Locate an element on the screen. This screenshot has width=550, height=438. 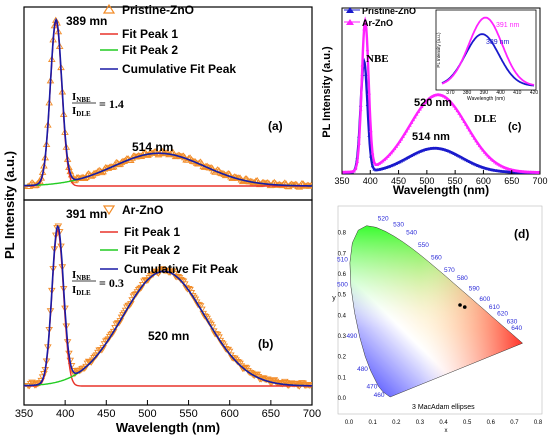
x-tick-label: 450 is located at coordinates (398, 181).